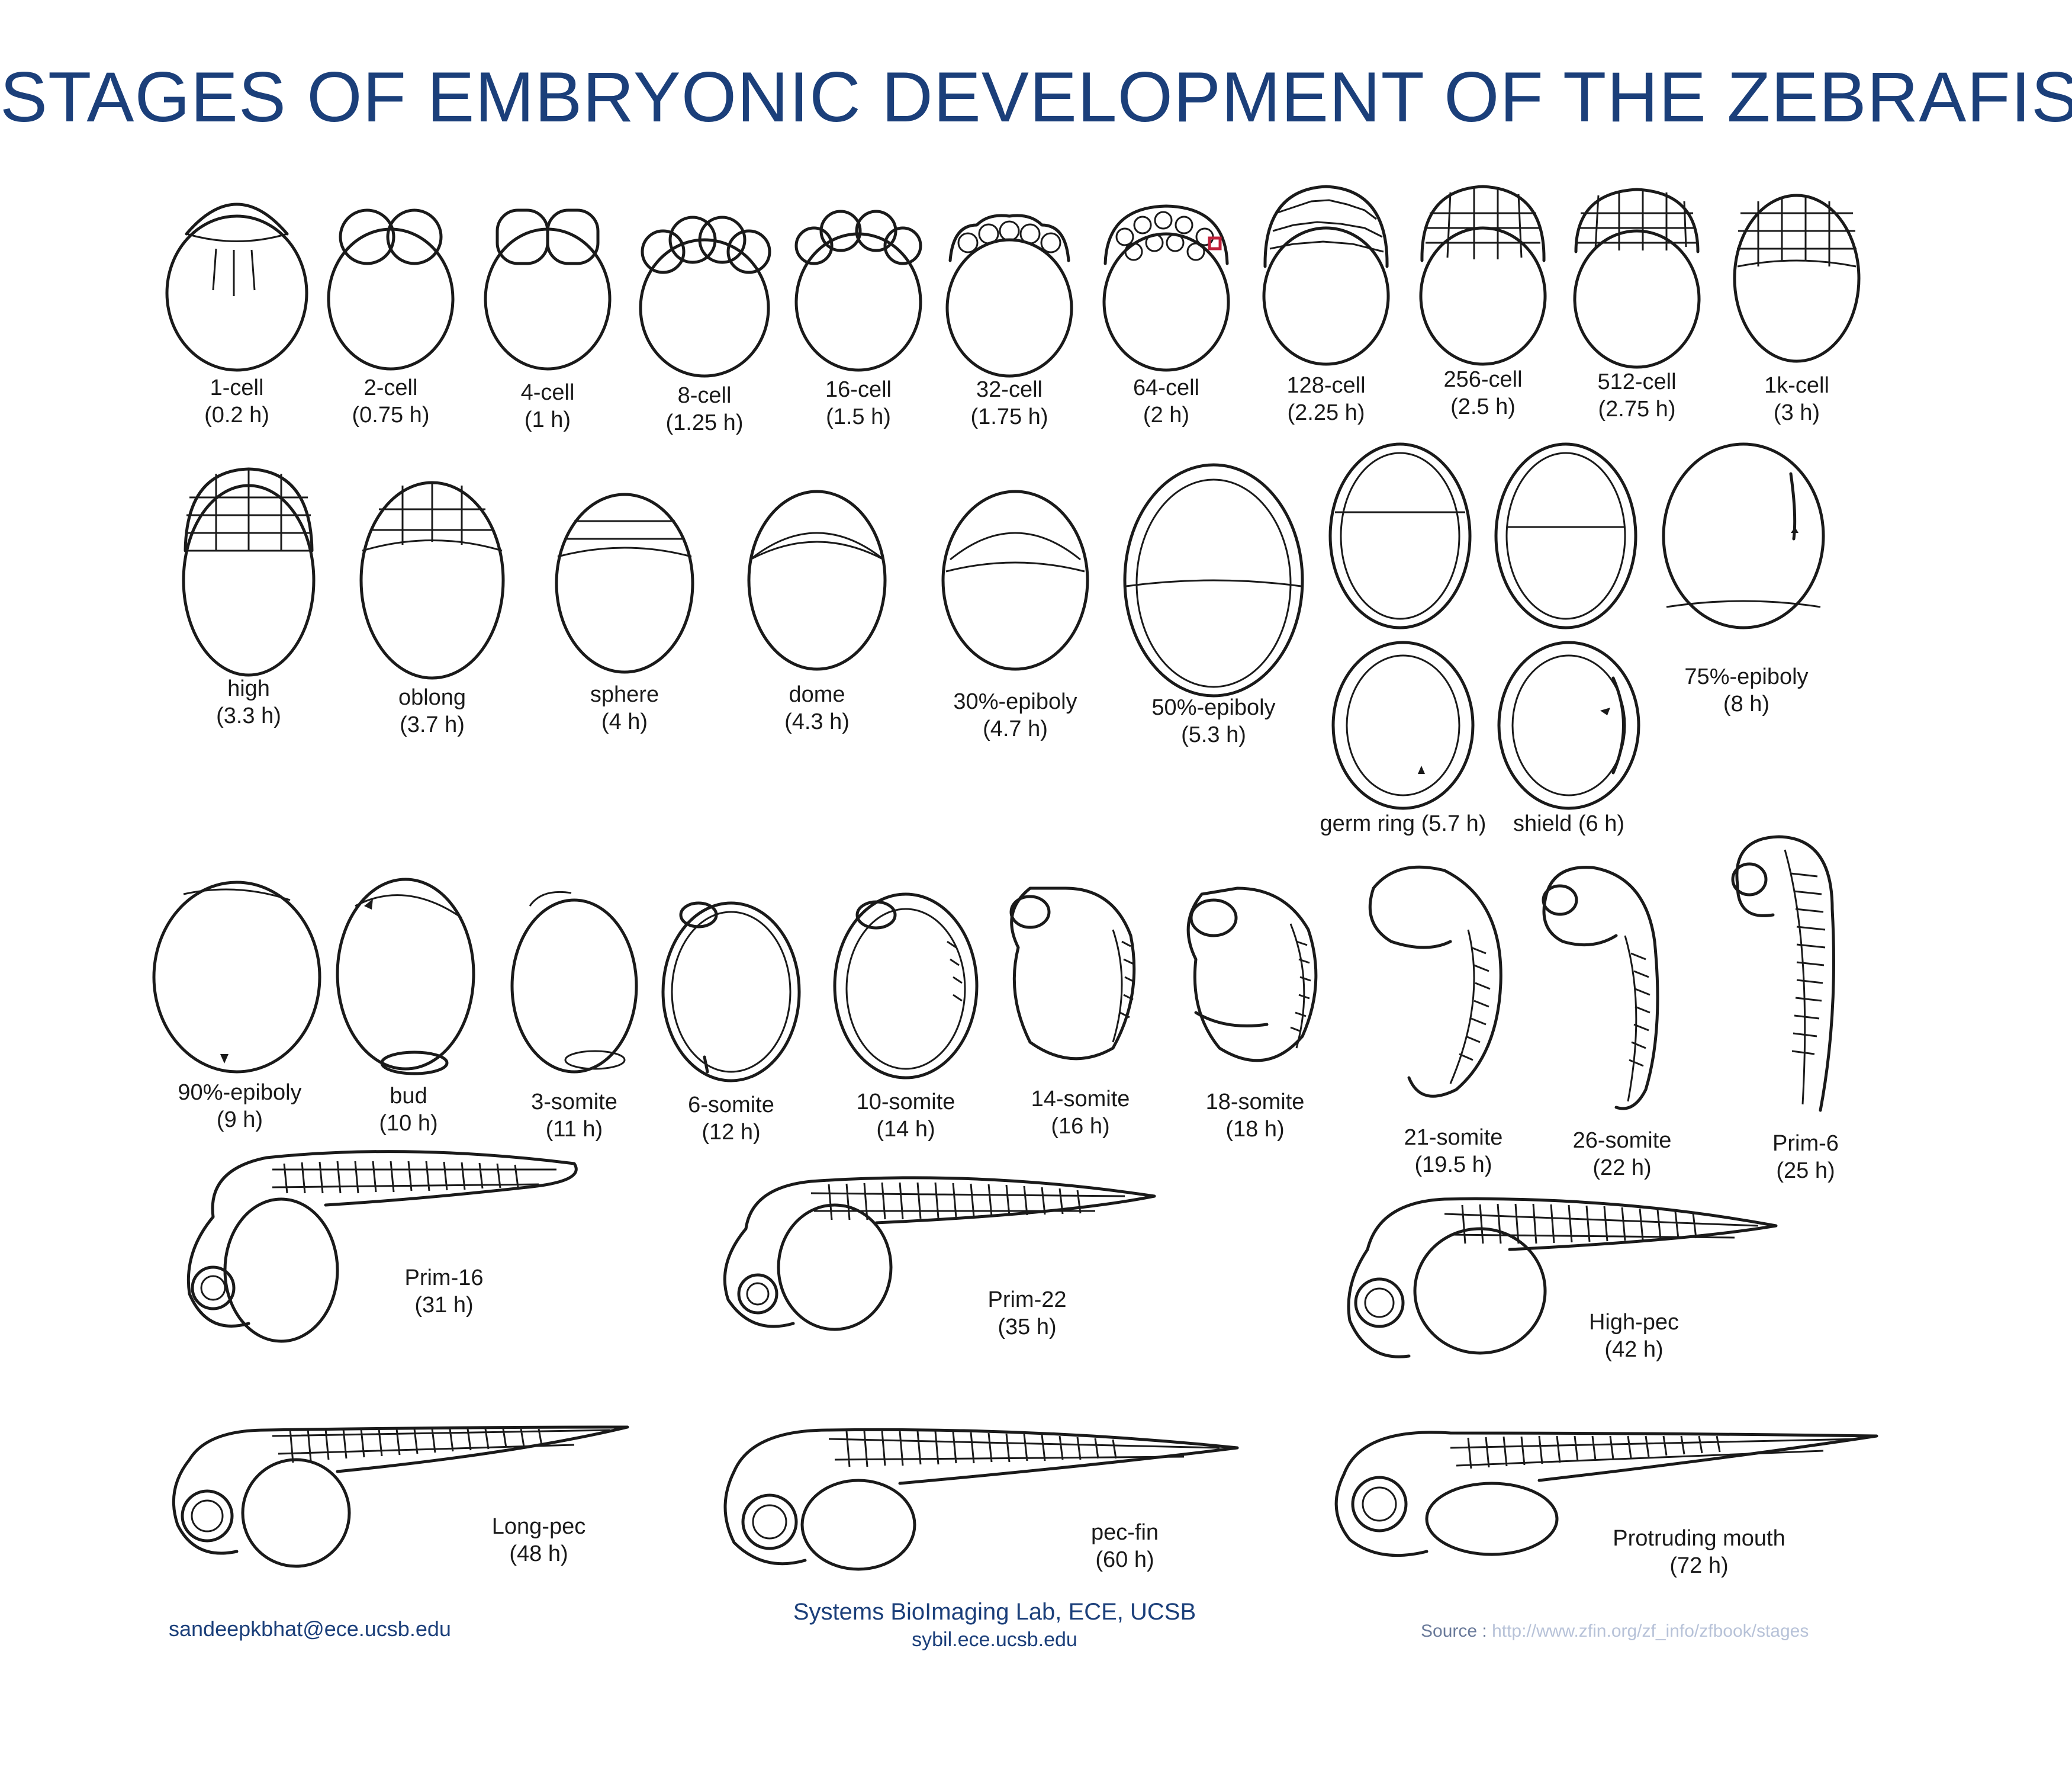  I want to click on stage-14-somite, so click(1074, 980).